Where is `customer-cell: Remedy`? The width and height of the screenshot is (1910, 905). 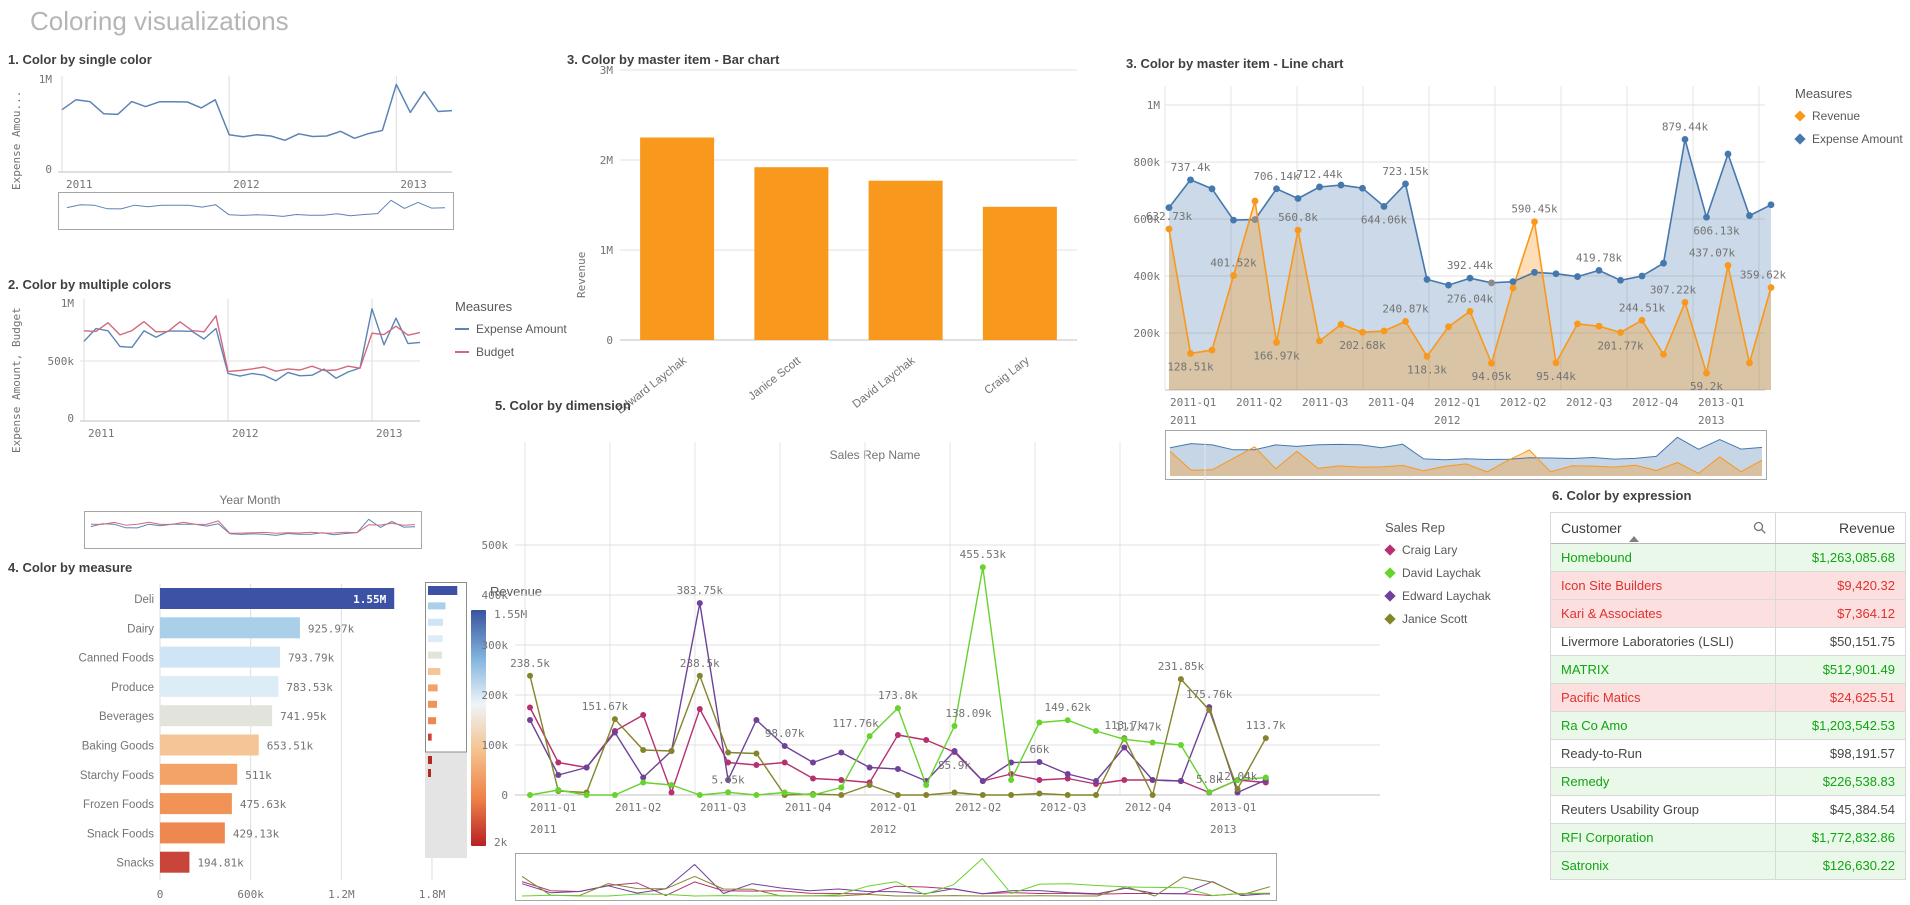 customer-cell: Remedy is located at coordinates (1663, 781).